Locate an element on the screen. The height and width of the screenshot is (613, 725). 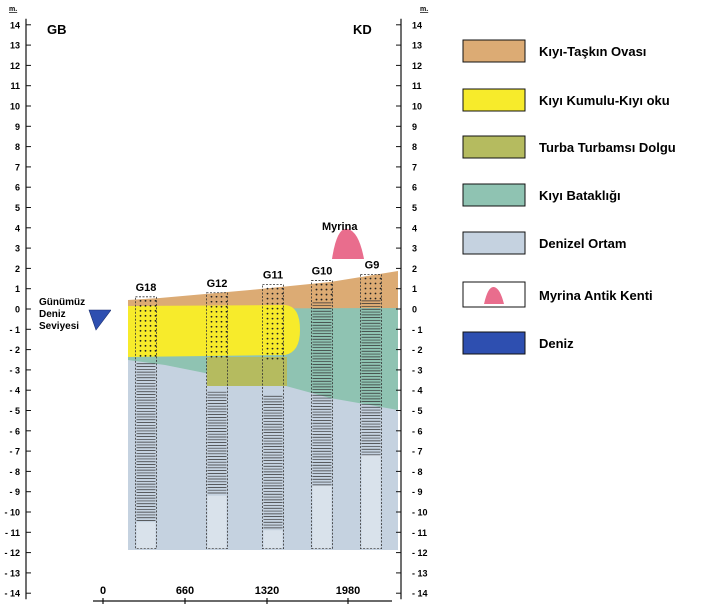
legend-swatch-beach is located at coordinates (494, 100).